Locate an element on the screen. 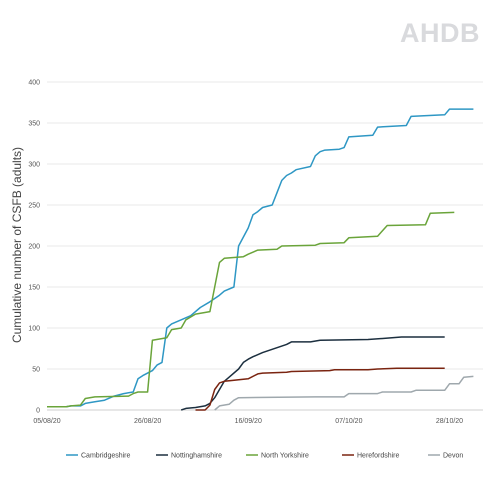 This screenshot has height=500, width=500. series-line-devon is located at coordinates (344, 393).